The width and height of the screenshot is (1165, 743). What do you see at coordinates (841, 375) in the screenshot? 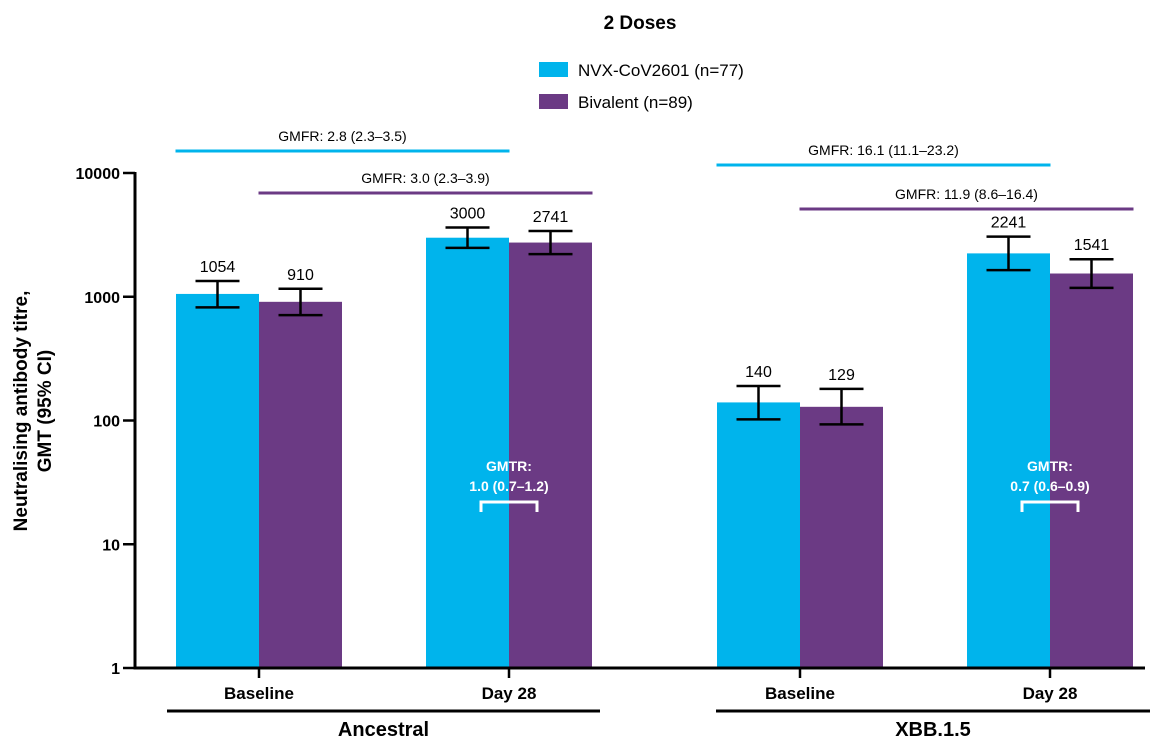
I see `data-label-bivalent-2: 129` at bounding box center [841, 375].